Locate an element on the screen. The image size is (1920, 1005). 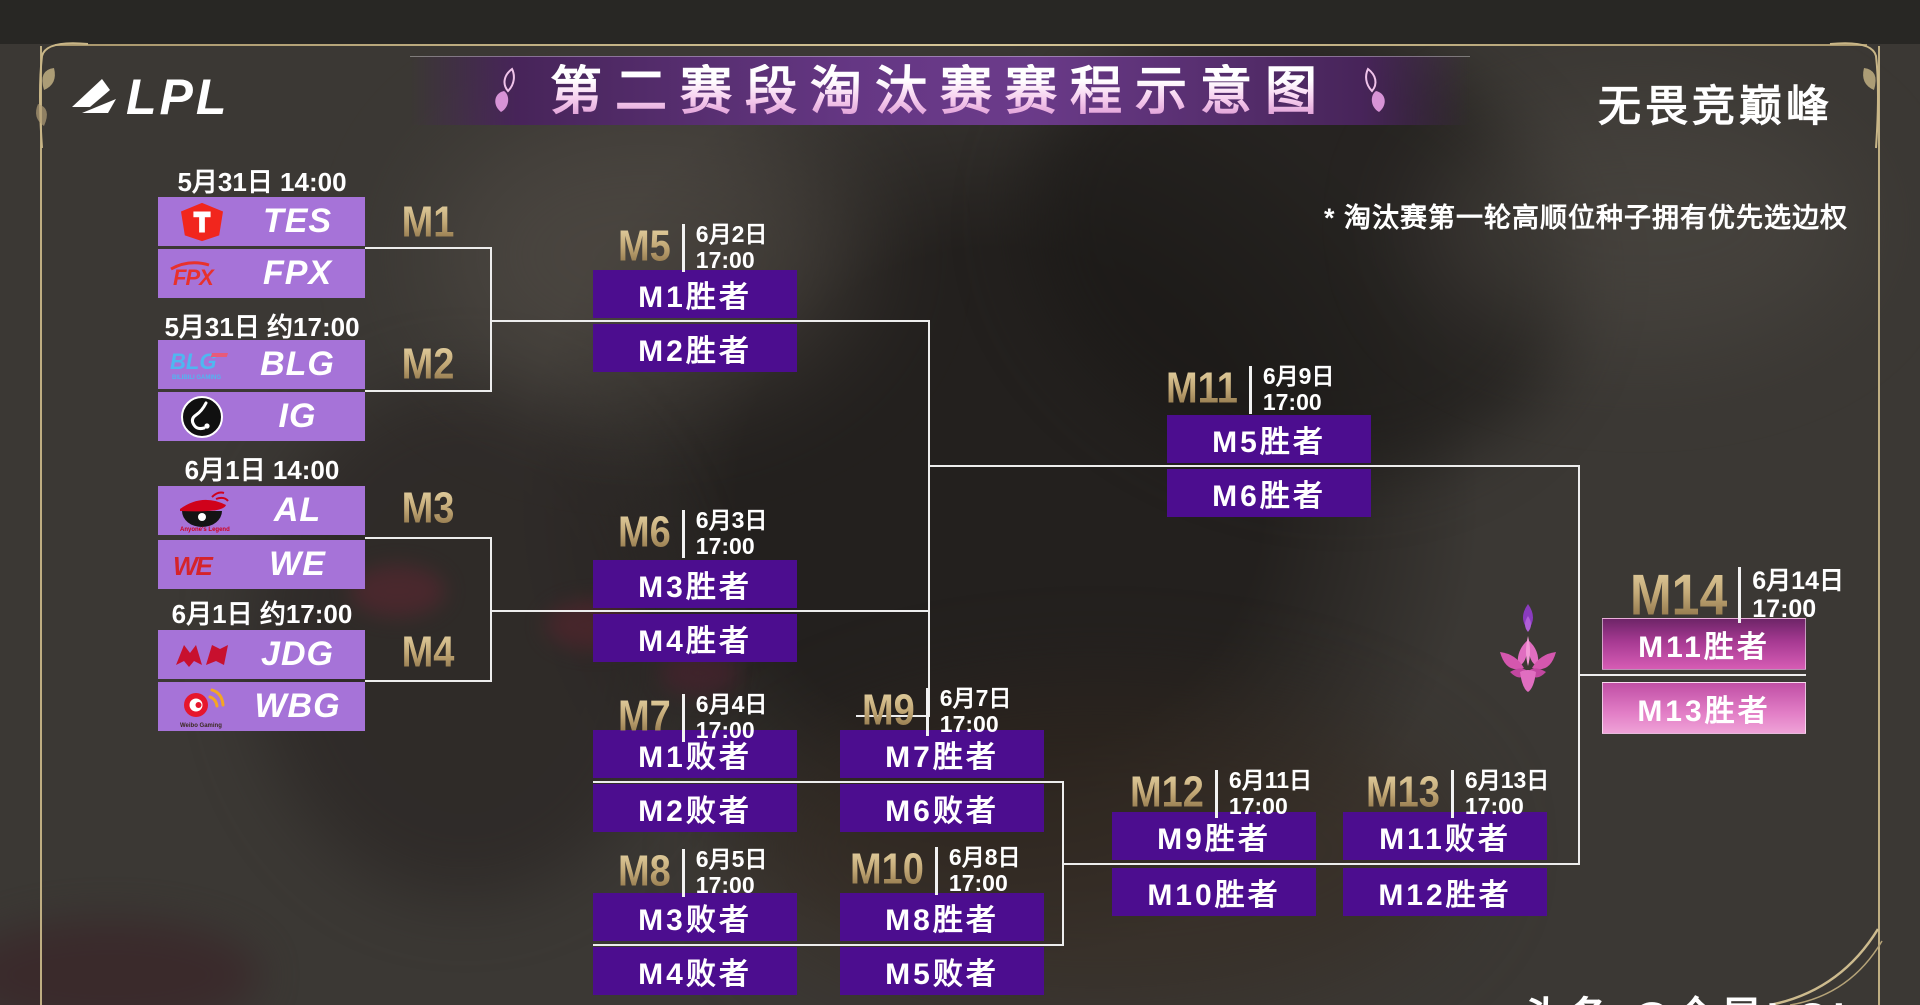
match-id: M11 is located at coordinates (1202, 389).